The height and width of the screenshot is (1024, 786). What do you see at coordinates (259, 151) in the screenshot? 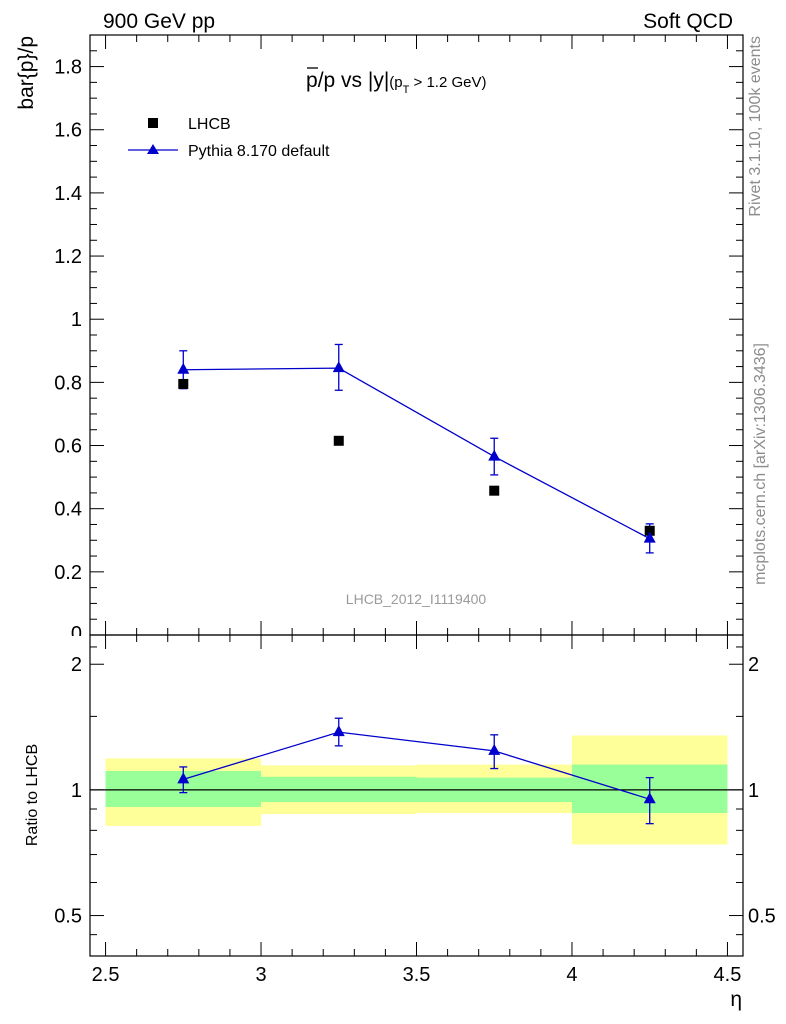
I see `legend-label-pythia: Pythia 8.170 default` at bounding box center [259, 151].